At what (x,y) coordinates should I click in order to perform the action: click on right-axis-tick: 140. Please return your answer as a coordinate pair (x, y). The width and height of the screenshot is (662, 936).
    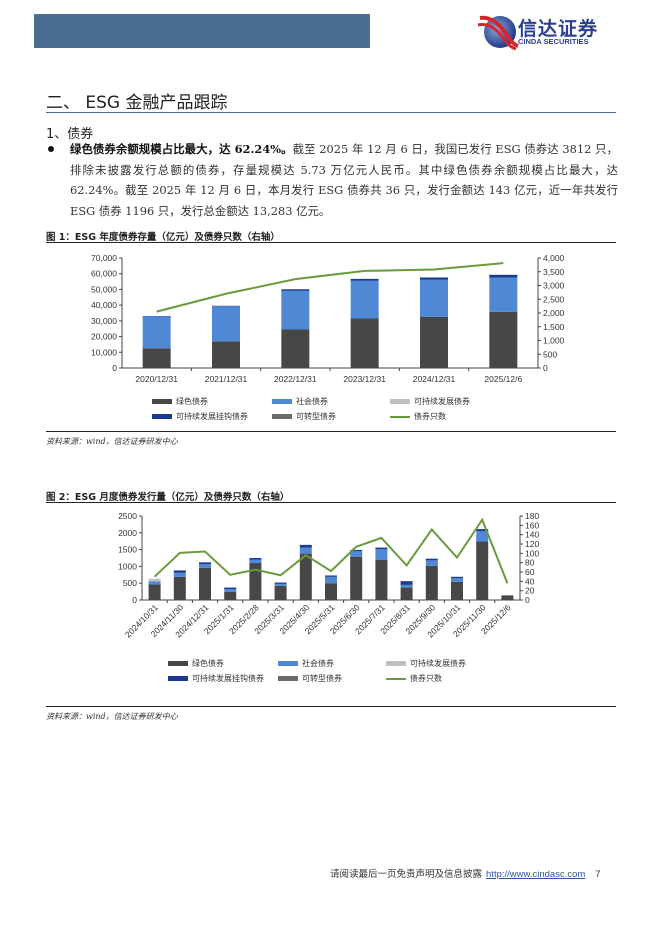
    Looking at the image, I should click on (532, 535).